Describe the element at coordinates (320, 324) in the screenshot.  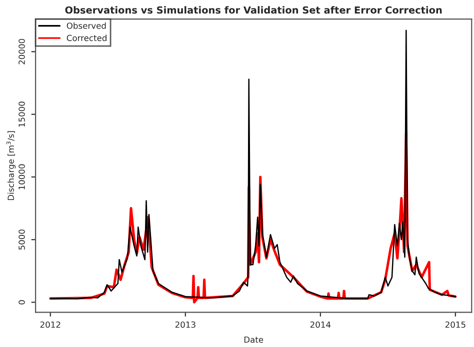
I see `x-tick-label: 2014` at that location.